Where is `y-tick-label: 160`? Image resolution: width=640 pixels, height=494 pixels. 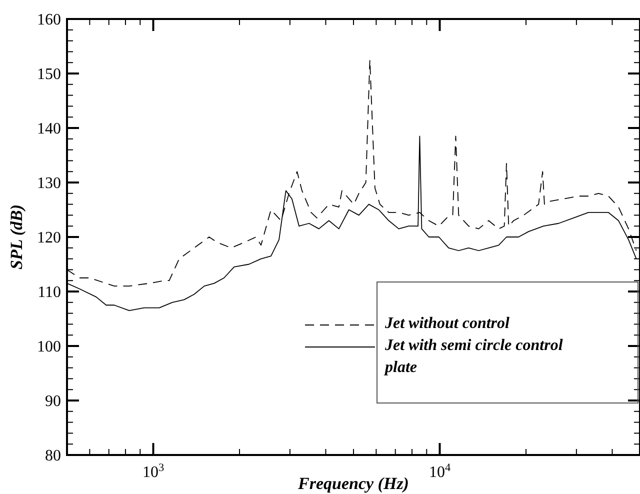
y-tick-label: 160 is located at coordinates (49, 20).